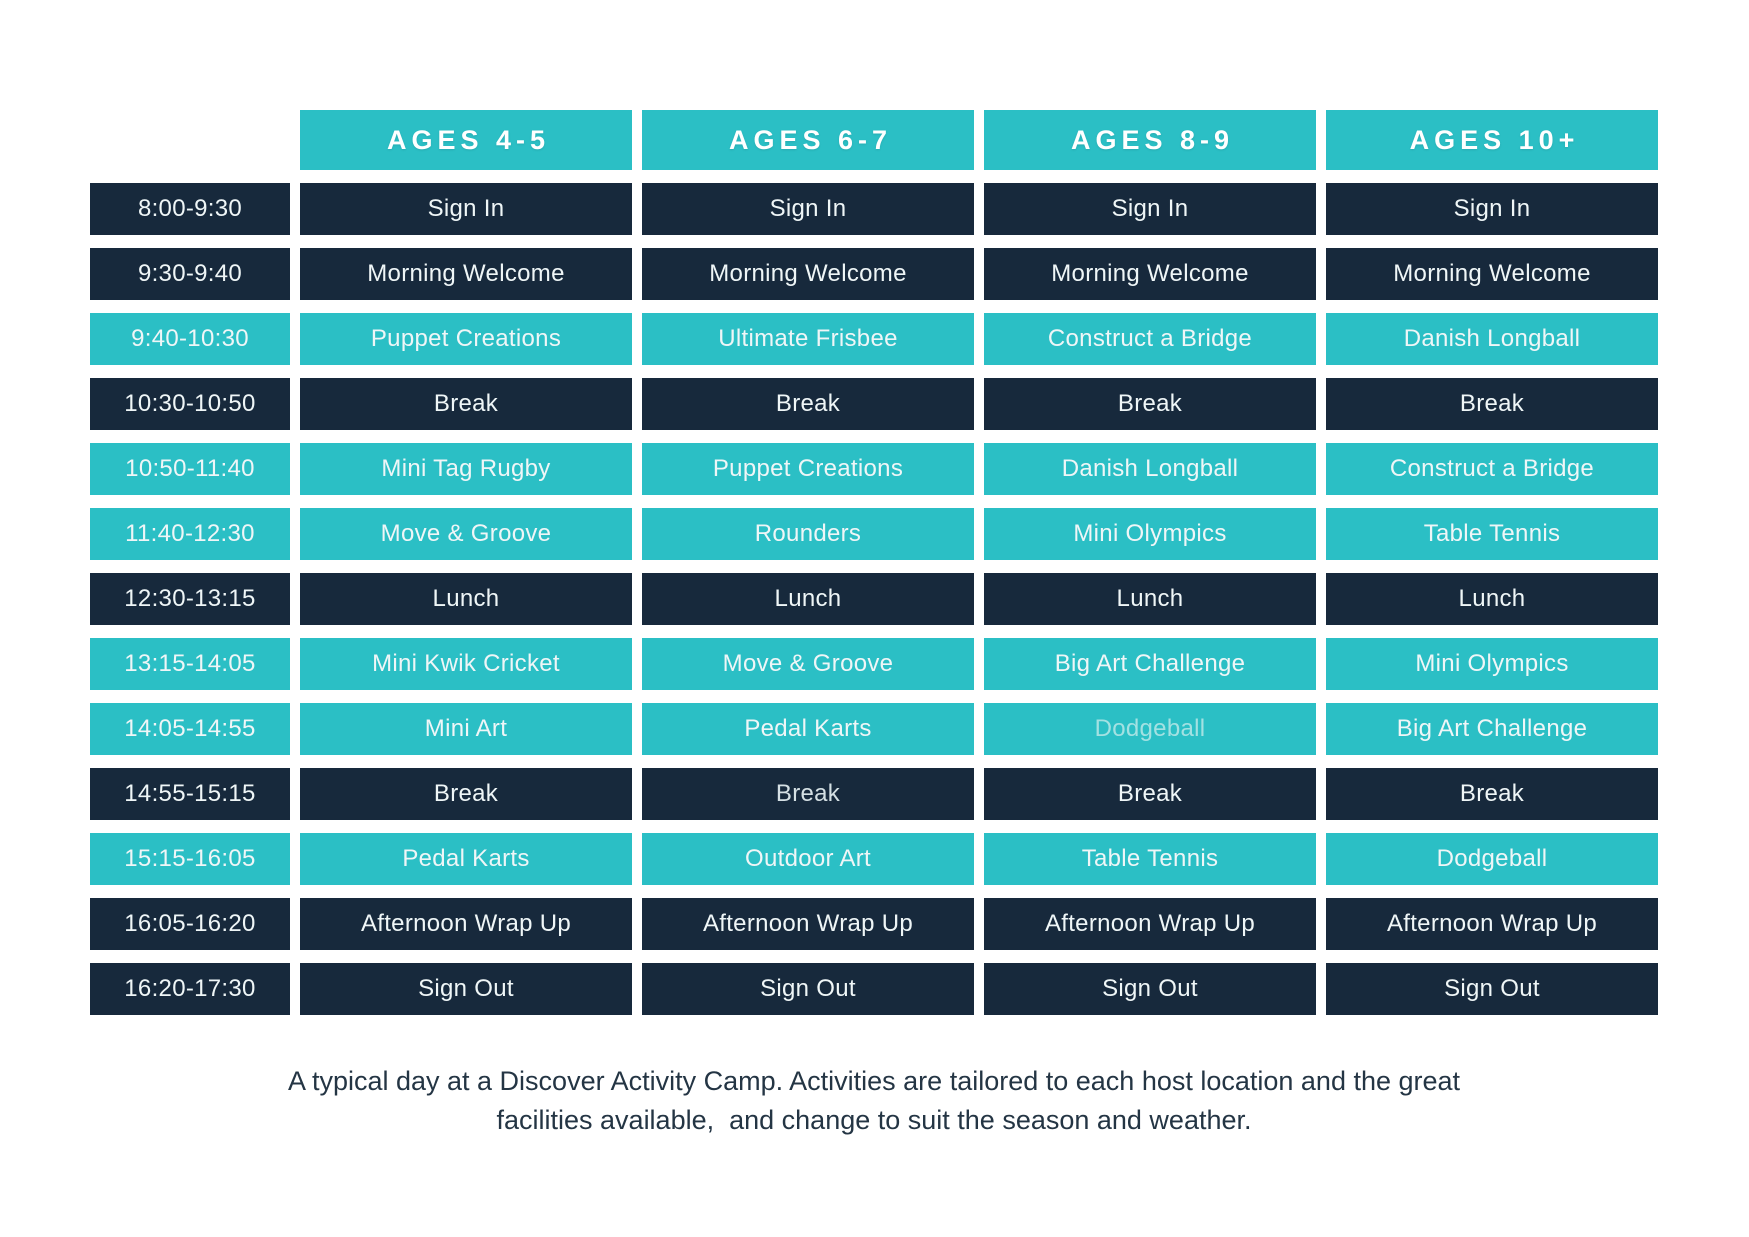  I want to click on header-corner-spacer, so click(190, 140).